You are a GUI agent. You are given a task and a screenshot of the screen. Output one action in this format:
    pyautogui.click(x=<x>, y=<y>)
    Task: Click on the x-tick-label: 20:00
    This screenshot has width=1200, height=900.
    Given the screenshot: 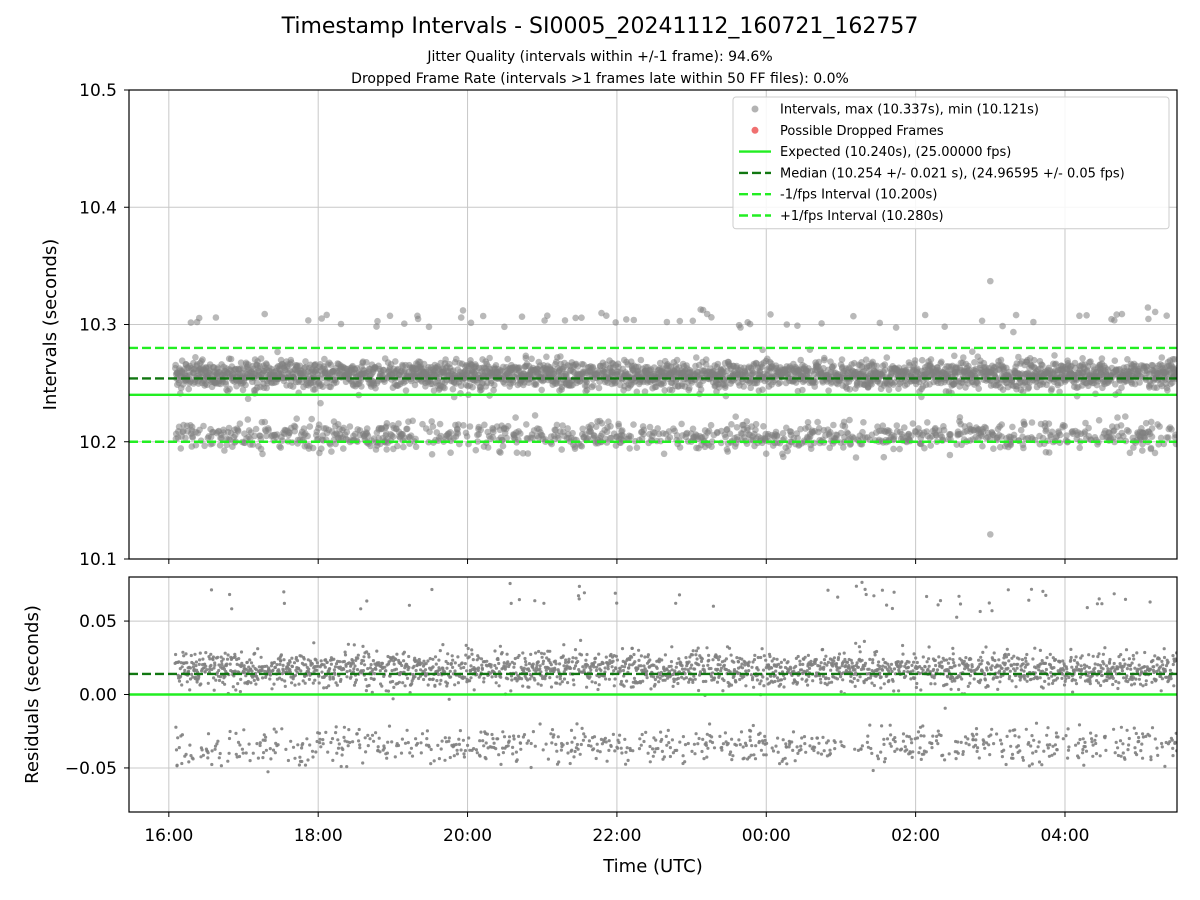 What is the action you would take?
    pyautogui.click(x=467, y=836)
    